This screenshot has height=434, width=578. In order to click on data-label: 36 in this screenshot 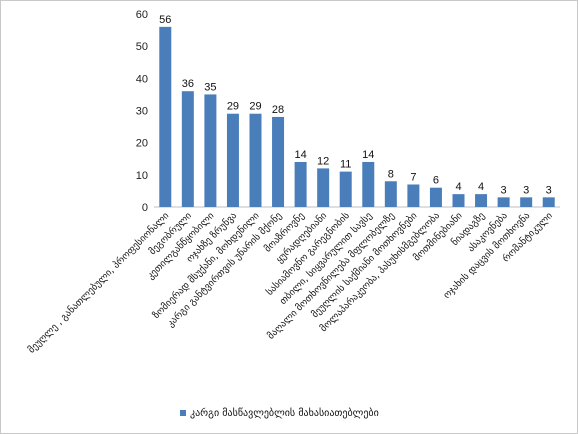, I will do `click(188, 84)`.